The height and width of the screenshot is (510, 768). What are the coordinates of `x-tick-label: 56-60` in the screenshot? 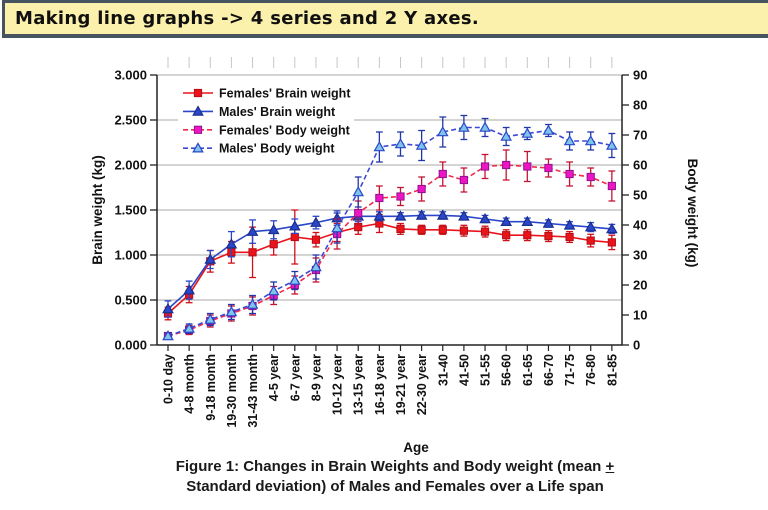 It's located at (507, 370).